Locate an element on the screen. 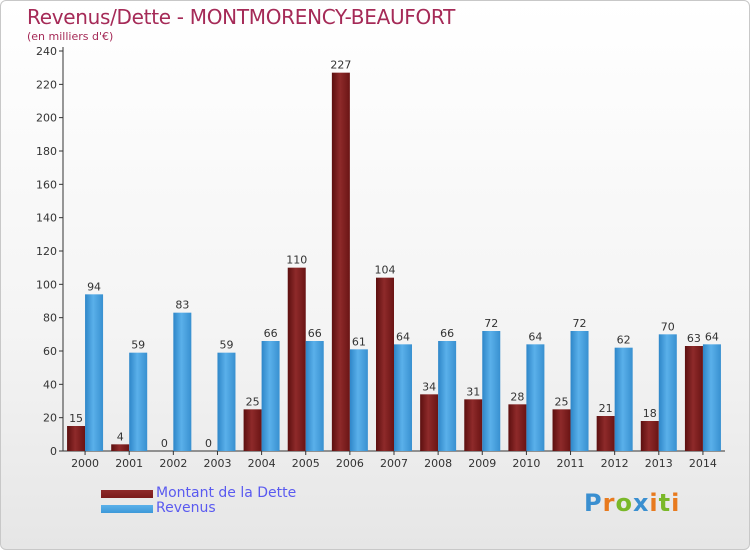 Image resolution: width=750 pixels, height=550 pixels. y-tick-label: 160 is located at coordinates (46, 184).